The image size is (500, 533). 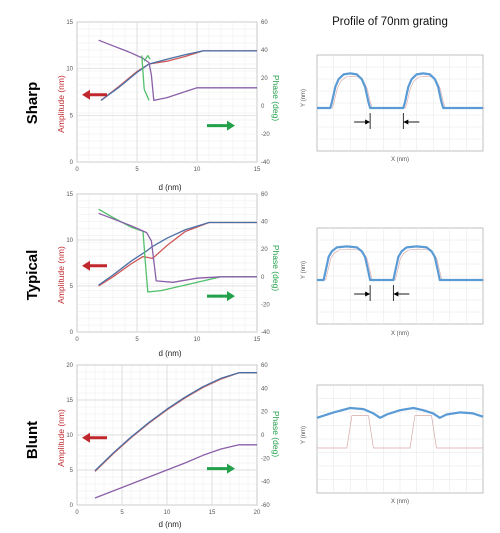 What do you see at coordinates (400, 160) in the screenshot?
I see `sharp-profile-x-label: X (nm)` at bounding box center [400, 160].